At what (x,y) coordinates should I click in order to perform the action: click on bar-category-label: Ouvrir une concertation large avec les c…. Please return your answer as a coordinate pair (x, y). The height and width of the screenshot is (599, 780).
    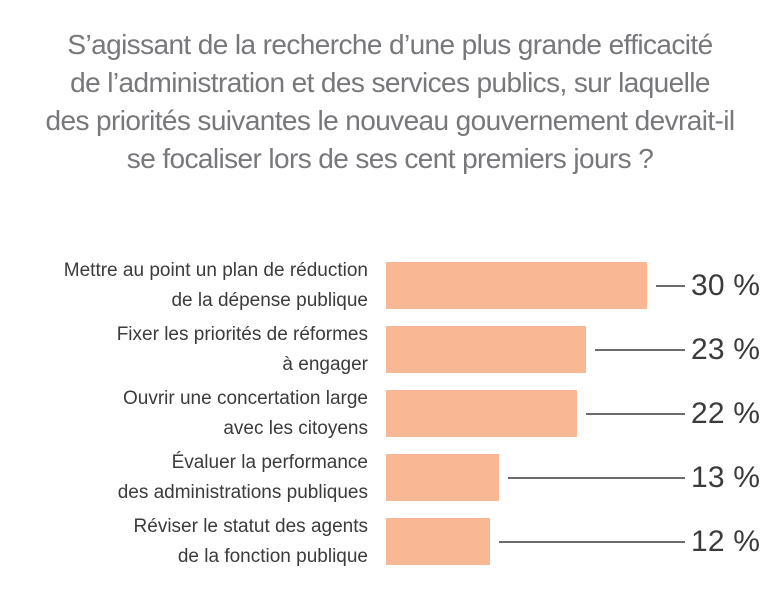
    Looking at the image, I should click on (245, 413).